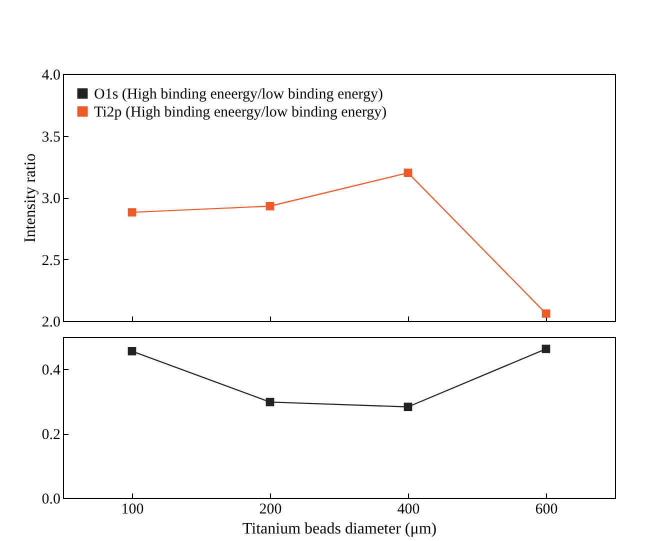 The width and height of the screenshot is (656, 541). Describe the element at coordinates (51, 260) in the screenshot. I see `y-tick-label: 2.5` at that location.